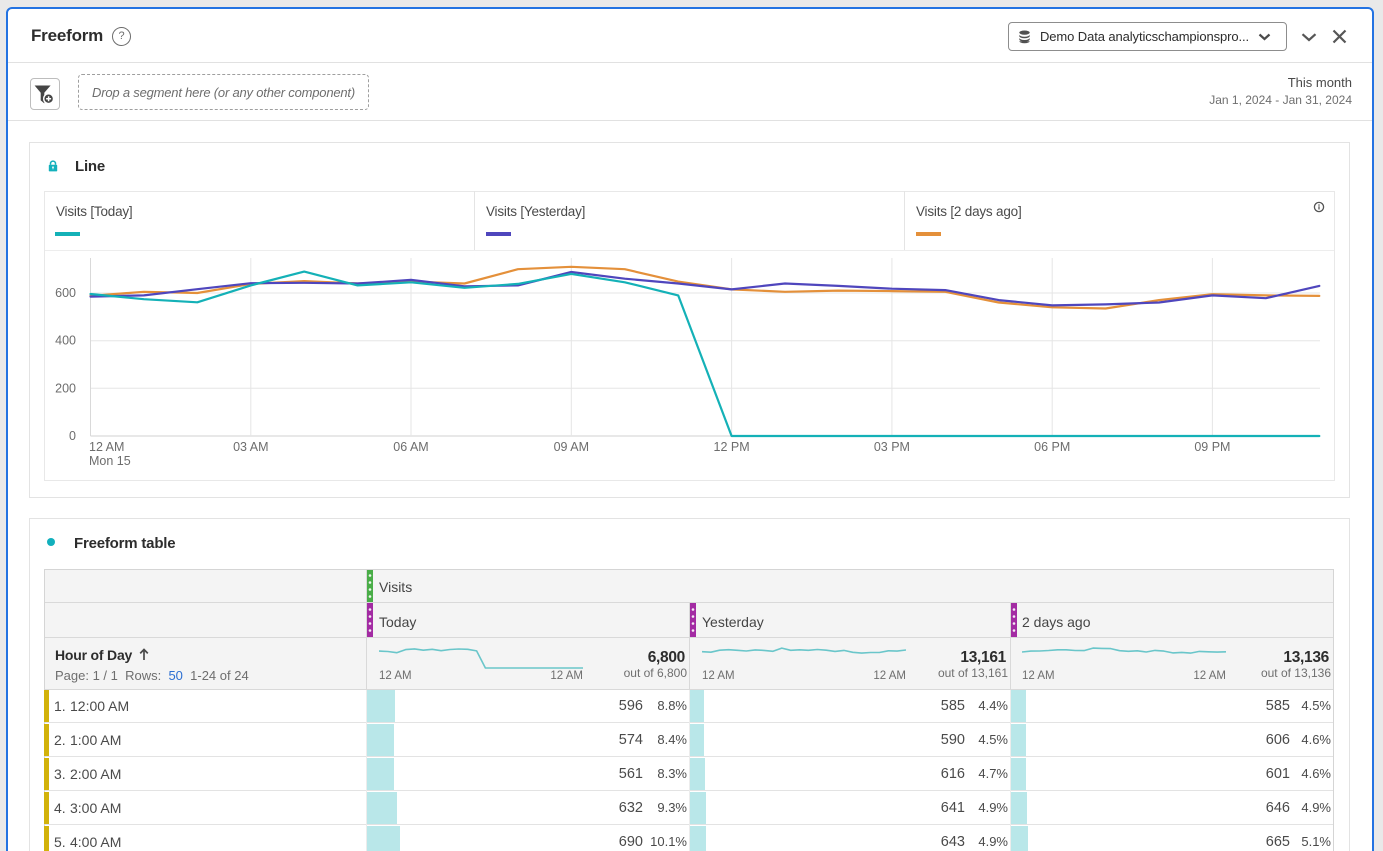 The height and width of the screenshot is (851, 1383). Describe the element at coordinates (250, 447) in the screenshot. I see `svg-text: 03 AM` at that location.